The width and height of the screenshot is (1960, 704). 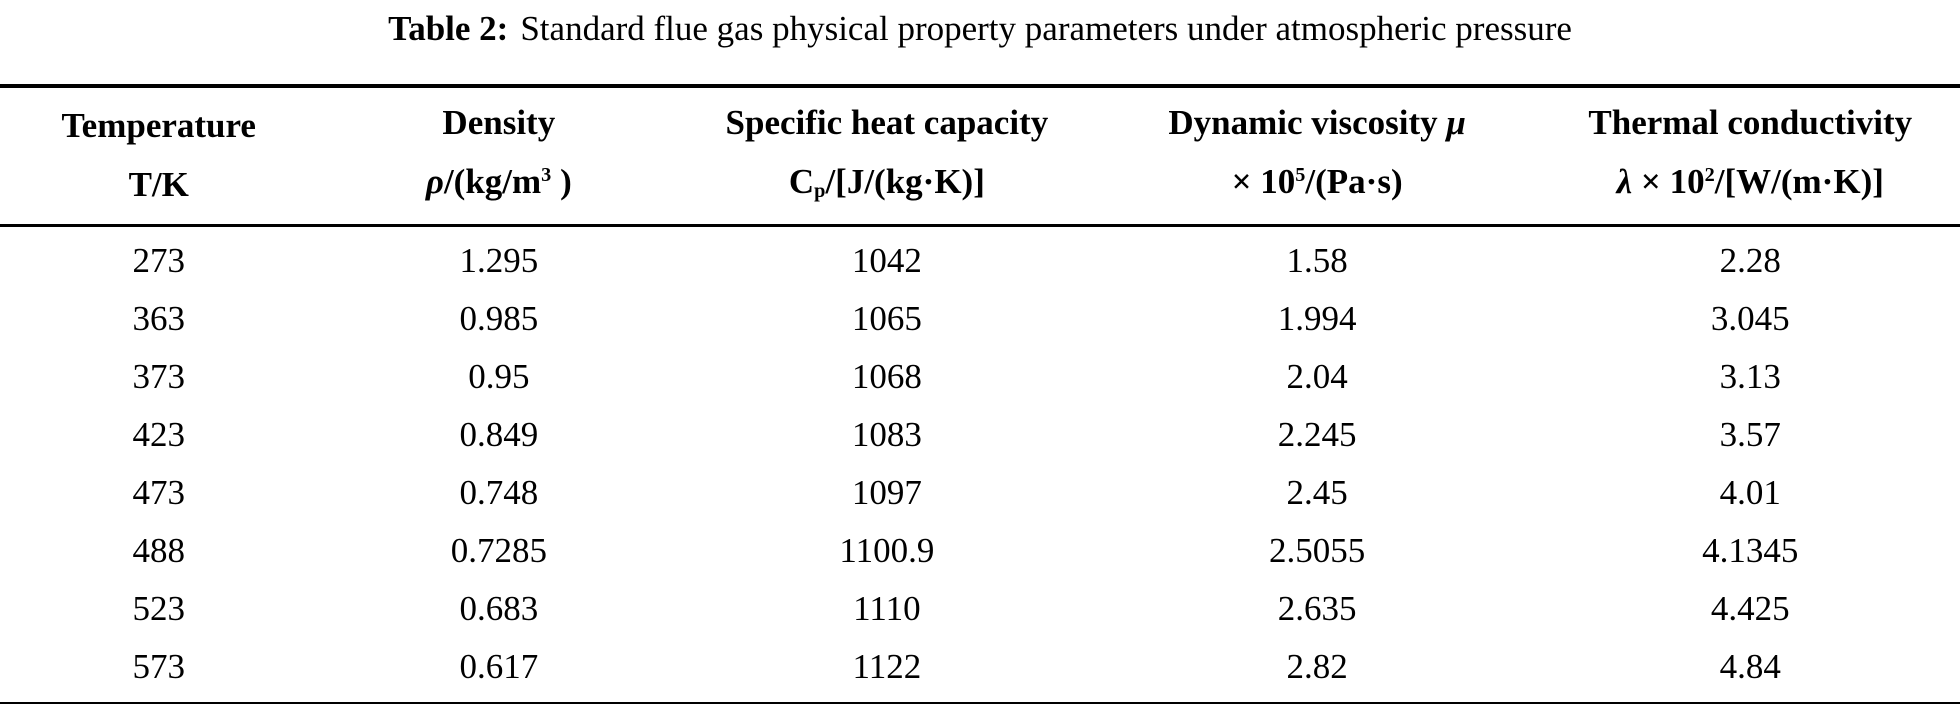 I want to click on table-cell: 2.245, so click(x=1317, y=434).